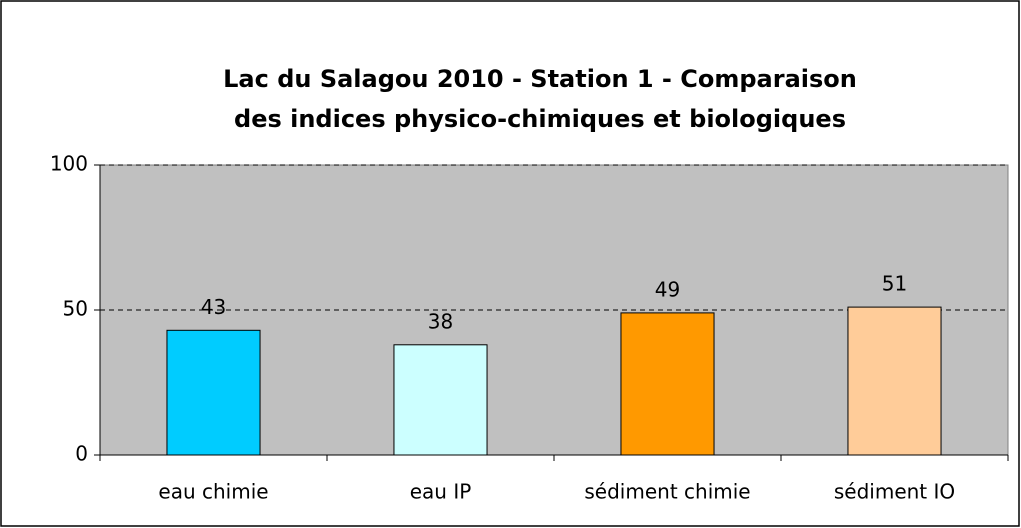 Image resolution: width=1021 pixels, height=528 pixels. What do you see at coordinates (667, 289) in the screenshot?
I see `data-label: 49` at bounding box center [667, 289].